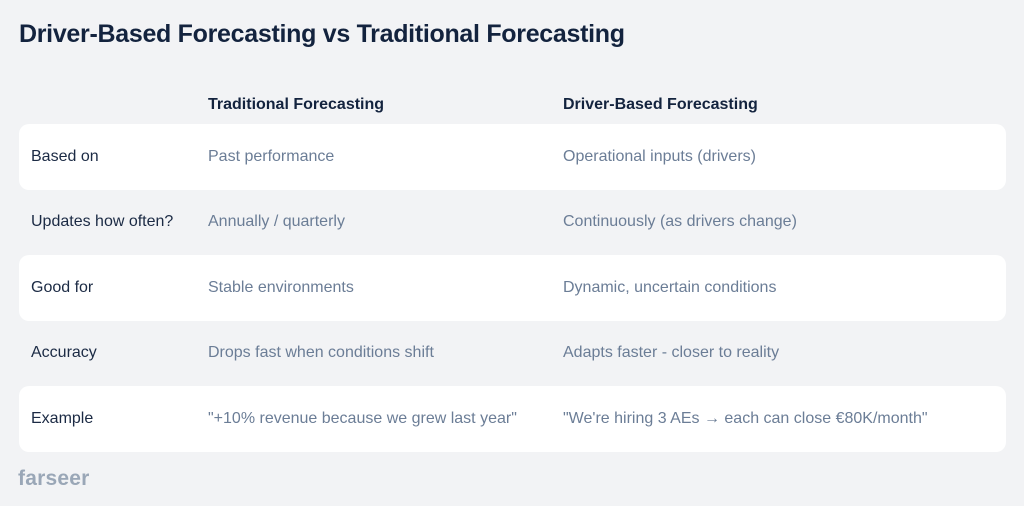 Image resolution: width=1024 pixels, height=506 pixels. What do you see at coordinates (54, 478) in the screenshot?
I see `farseer-logo: farseer` at bounding box center [54, 478].